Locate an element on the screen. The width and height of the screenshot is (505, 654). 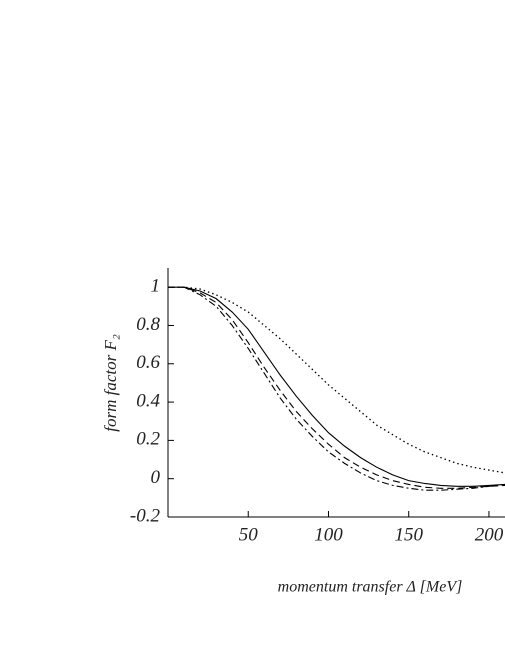
y-tick-label: -0.2 is located at coordinates (145, 515).